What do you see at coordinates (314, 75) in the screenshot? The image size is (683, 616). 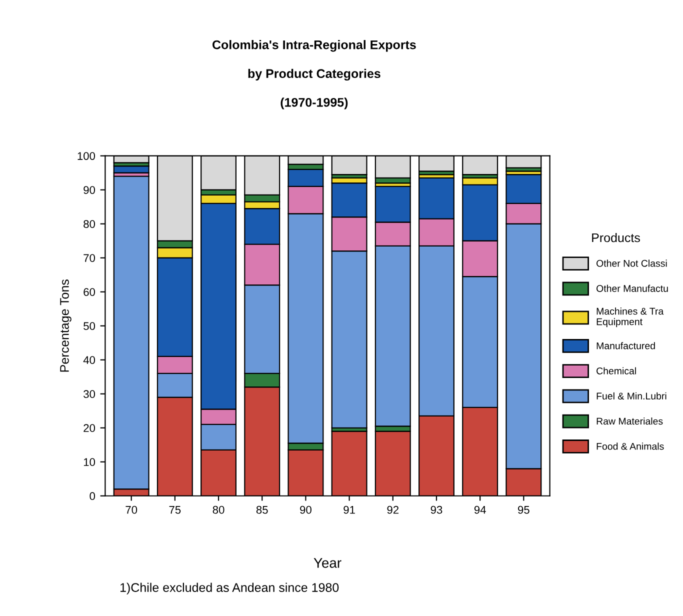 I see `chart-title: Colombia's Intra-Regional Exports by Product Categories (1970-1995)` at bounding box center [314, 75].